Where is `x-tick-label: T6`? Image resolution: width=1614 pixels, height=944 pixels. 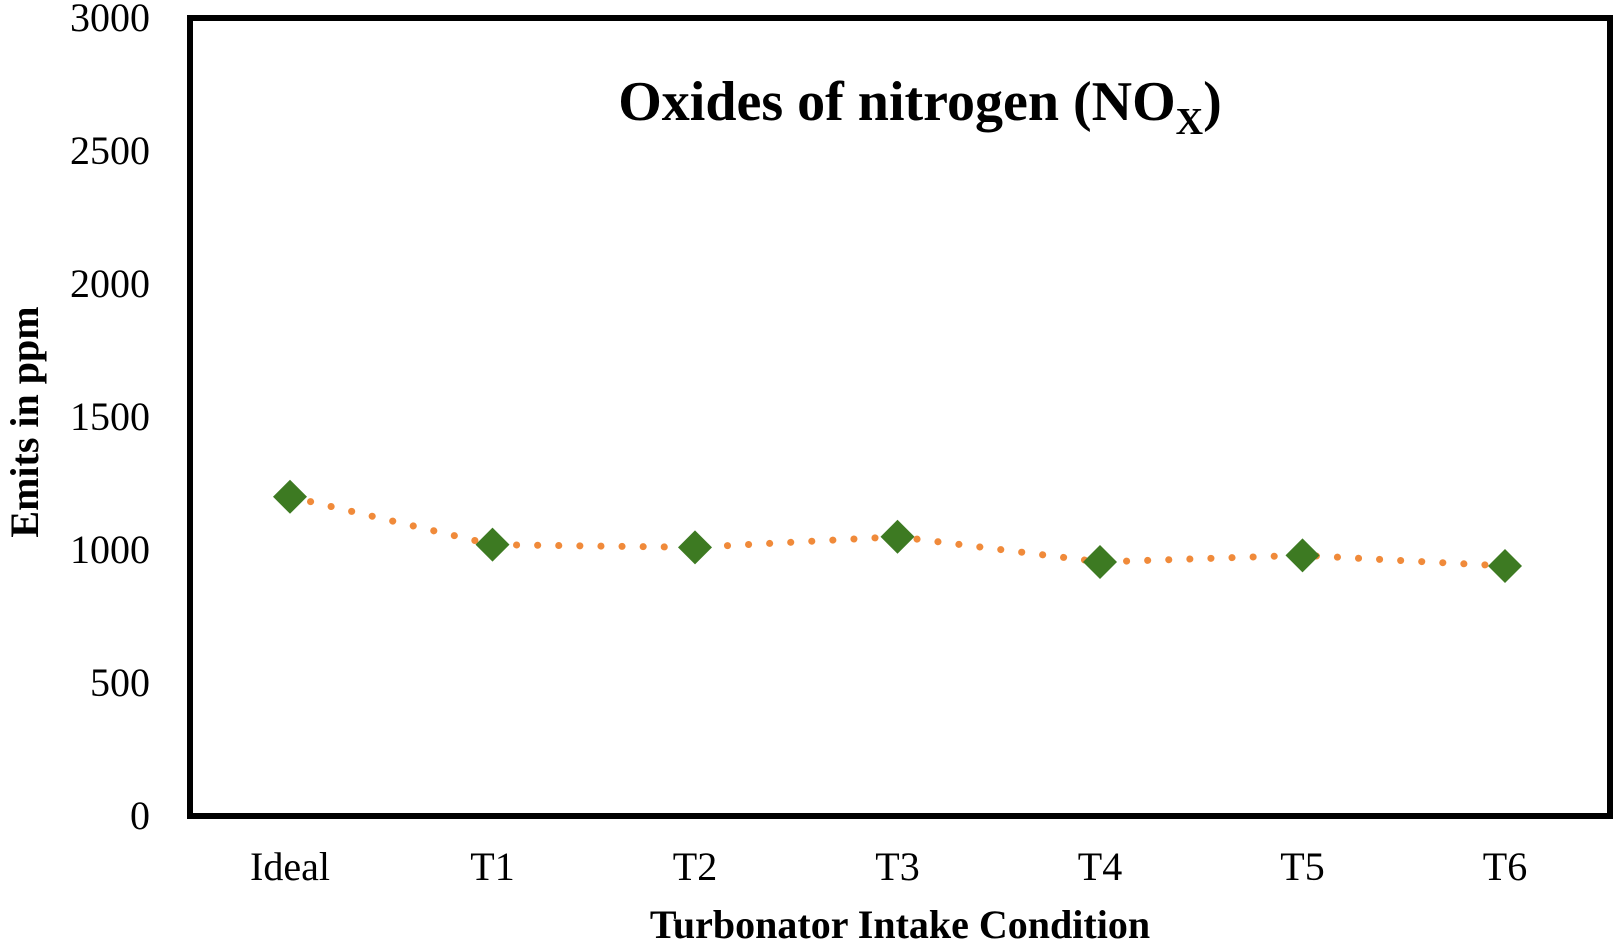
x-tick-label: T6 is located at coordinates (1505, 866).